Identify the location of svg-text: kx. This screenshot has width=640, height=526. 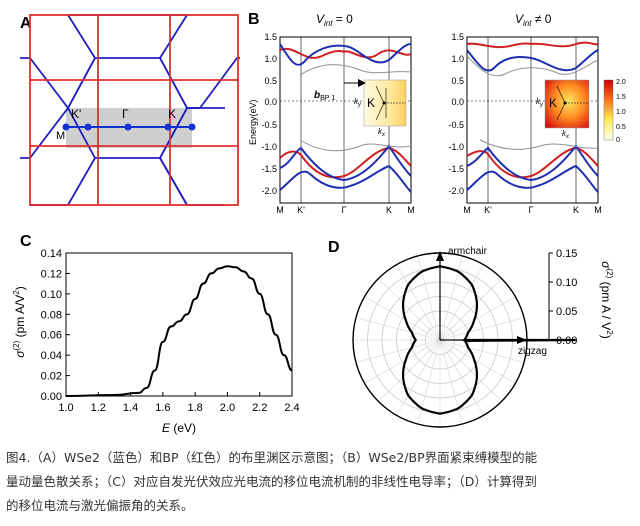
(566, 134).